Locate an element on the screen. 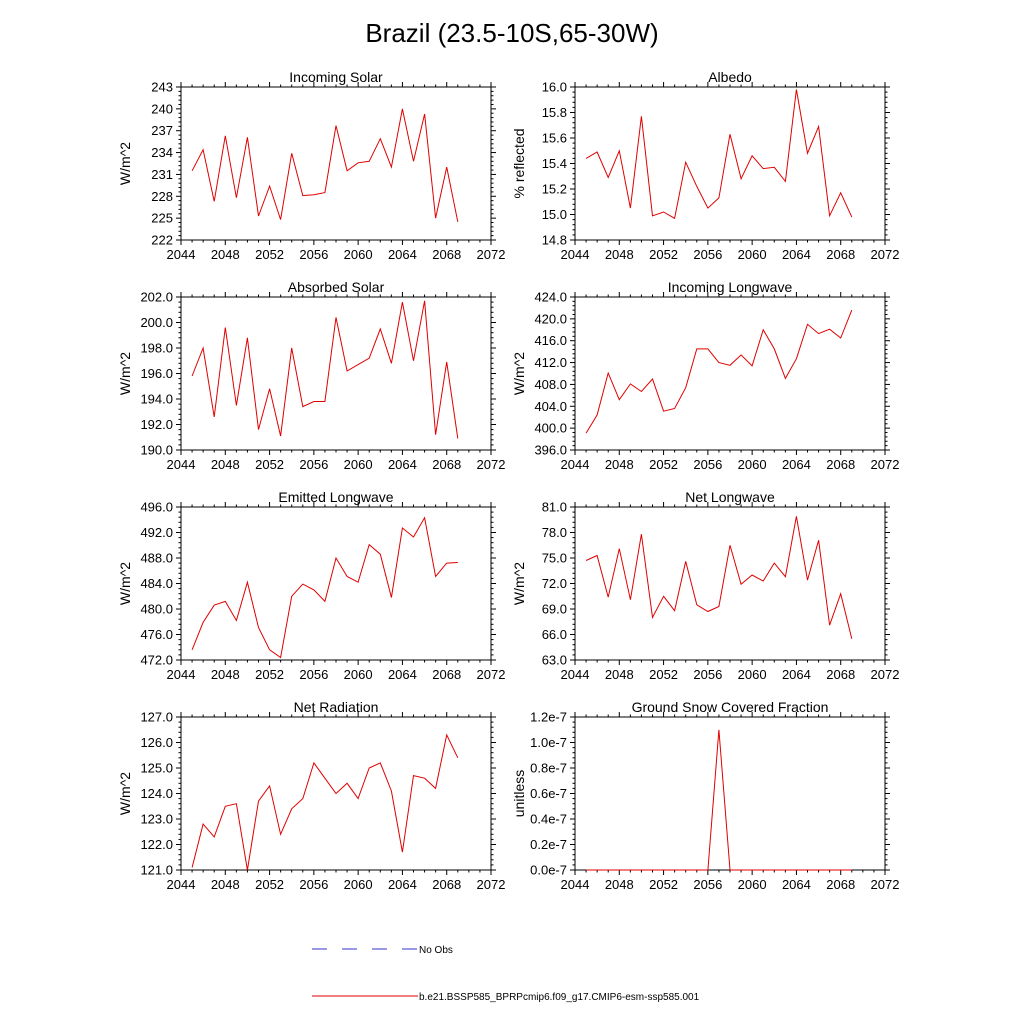 The width and height of the screenshot is (1024, 1024). panel-title: Emitted Longwave is located at coordinates (335, 497).